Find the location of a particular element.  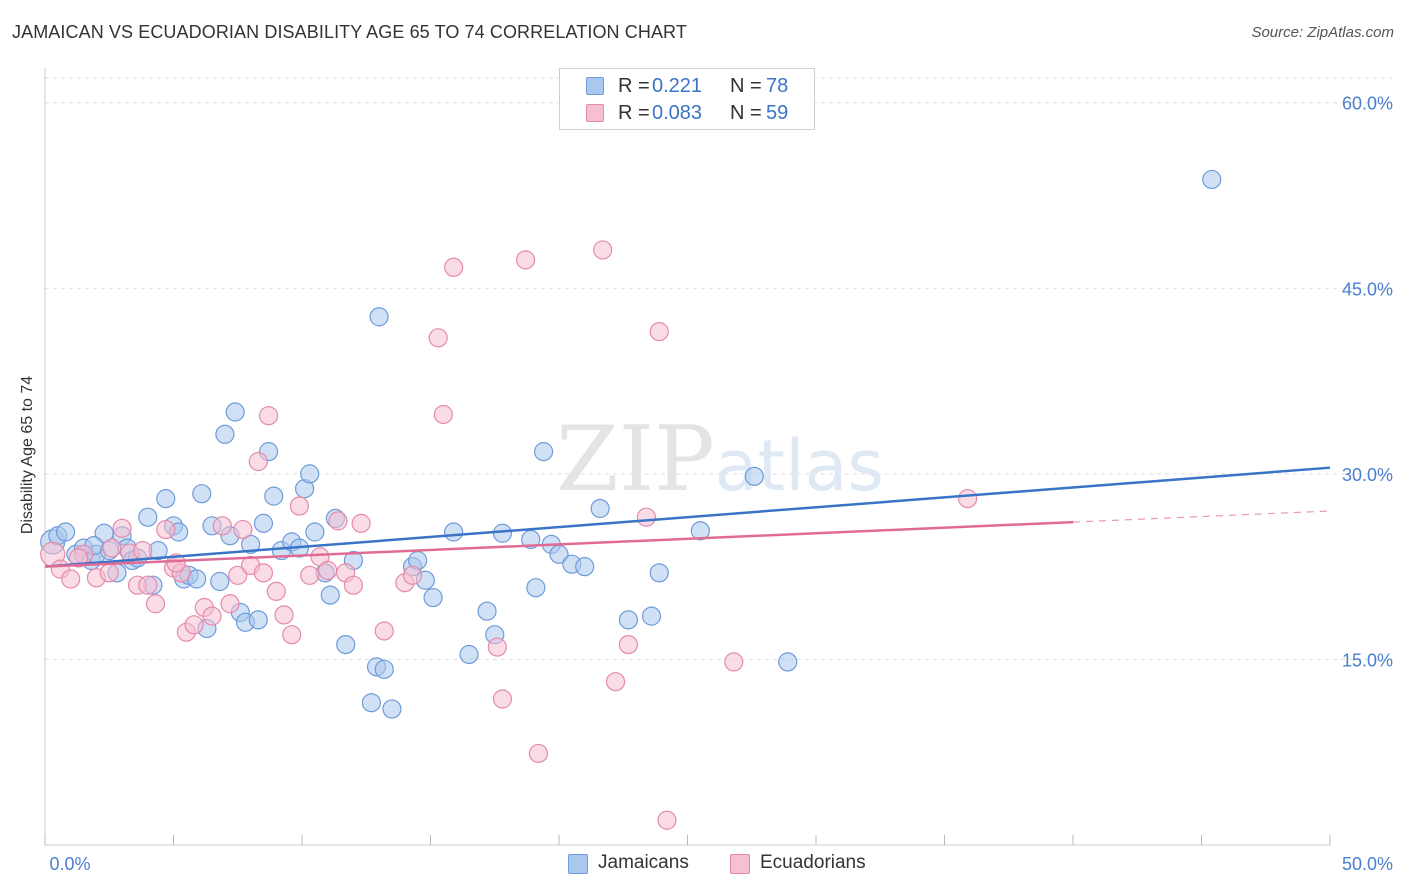

legend-swatch-pink is located at coordinates (595, 113).